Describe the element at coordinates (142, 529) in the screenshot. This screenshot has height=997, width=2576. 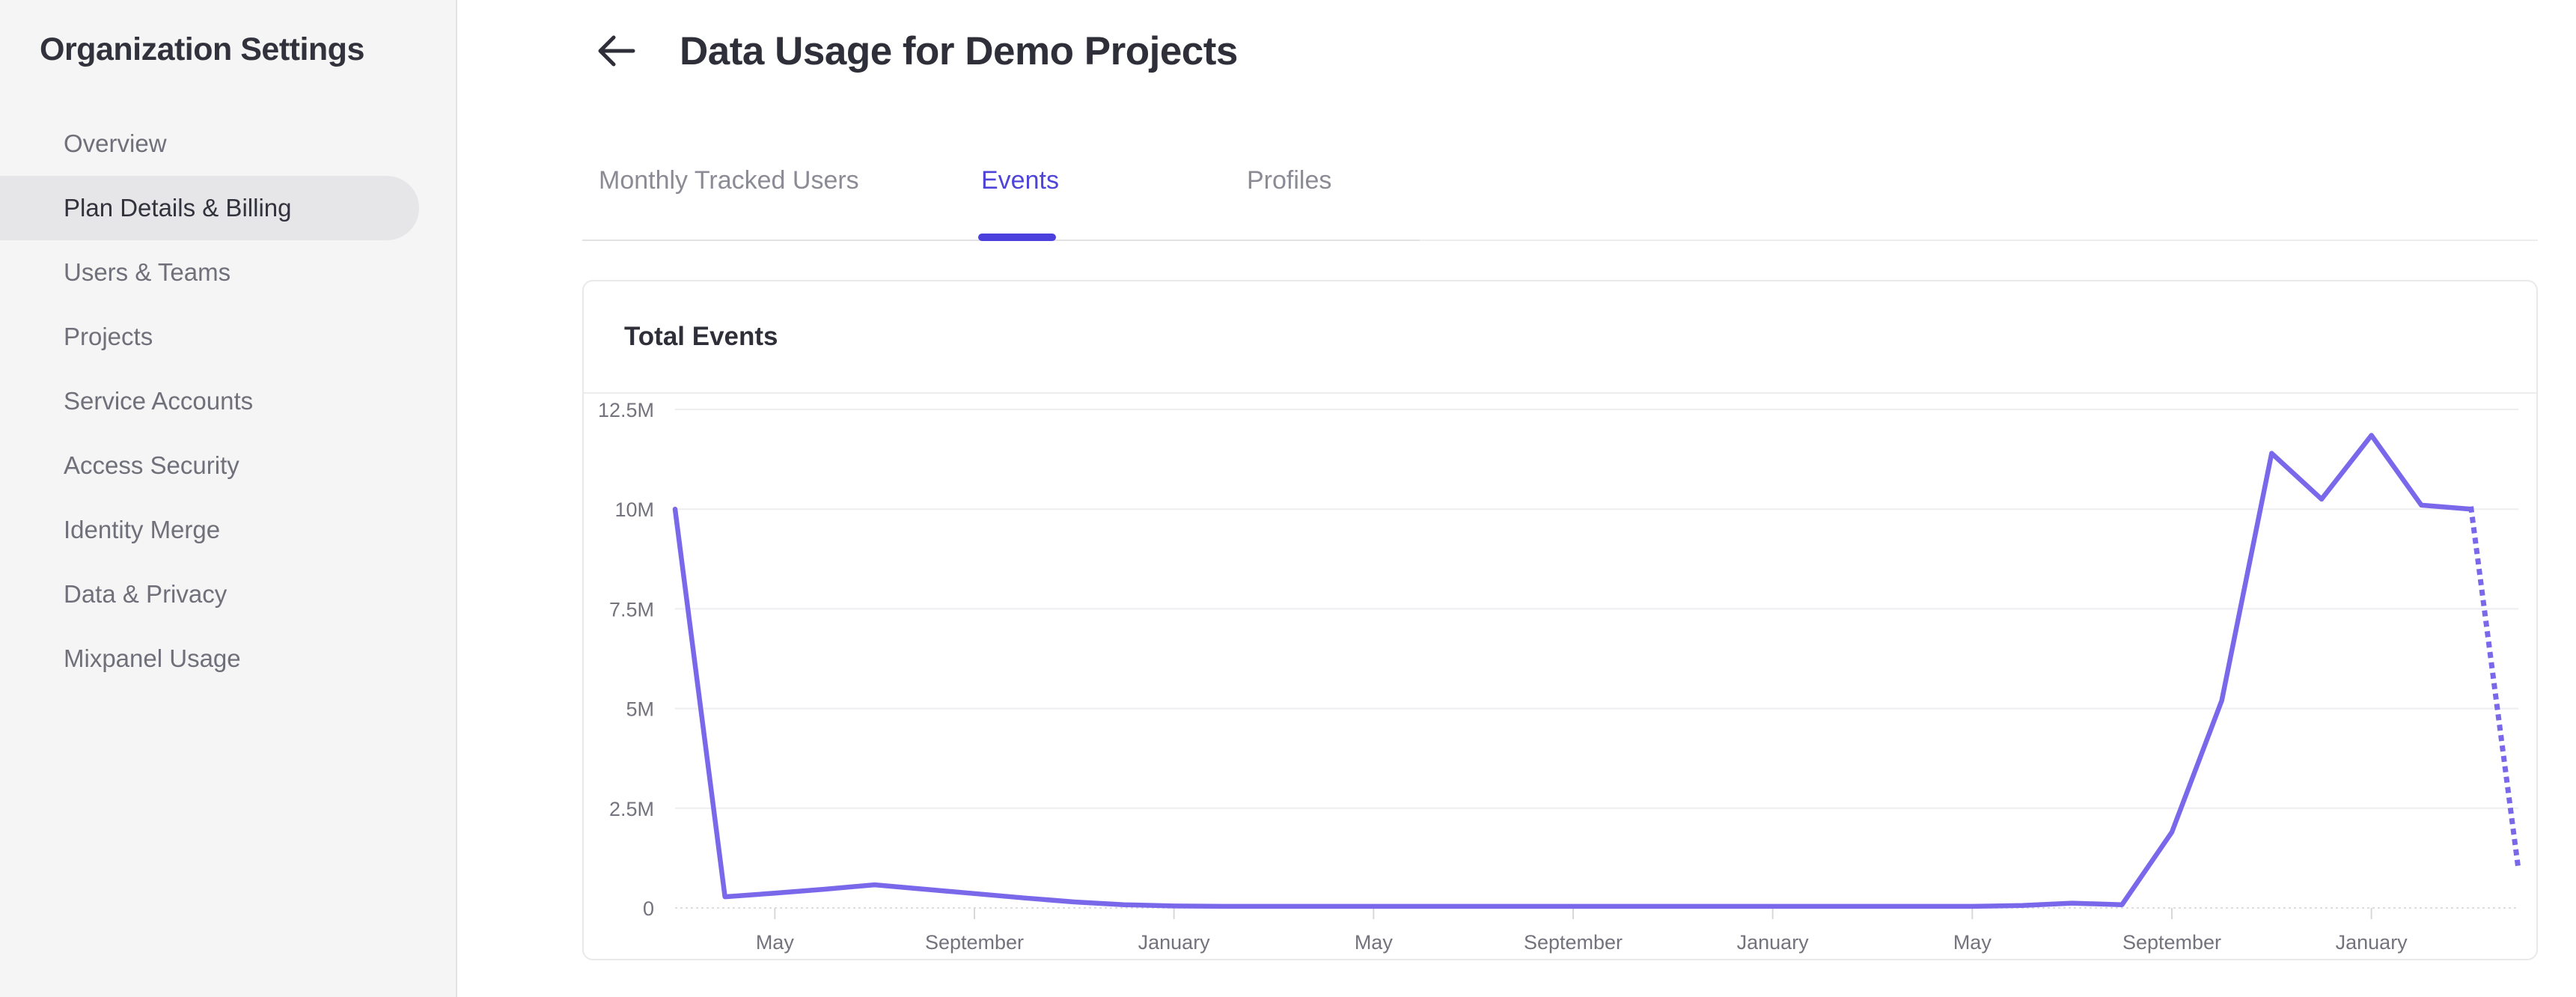
I see `sidebar-item-identity-merge: Identity Merge` at that location.